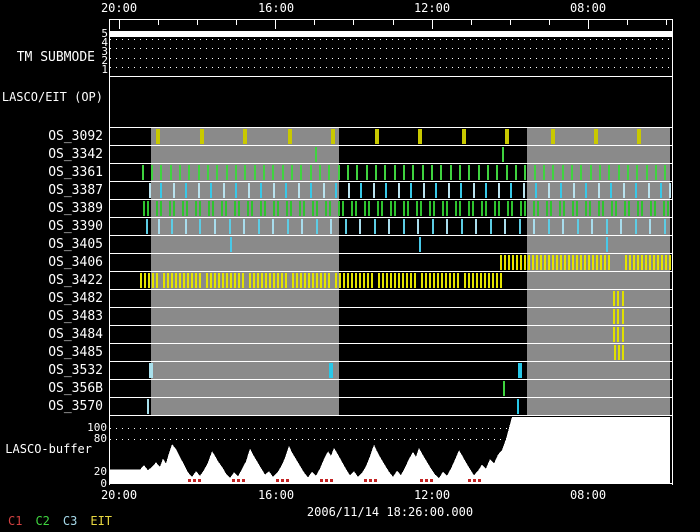 This screenshot has width=700, height=532. What do you see at coordinates (103, 483) in the screenshot?
I see `buffer-ytick-label: 0` at bounding box center [103, 483].